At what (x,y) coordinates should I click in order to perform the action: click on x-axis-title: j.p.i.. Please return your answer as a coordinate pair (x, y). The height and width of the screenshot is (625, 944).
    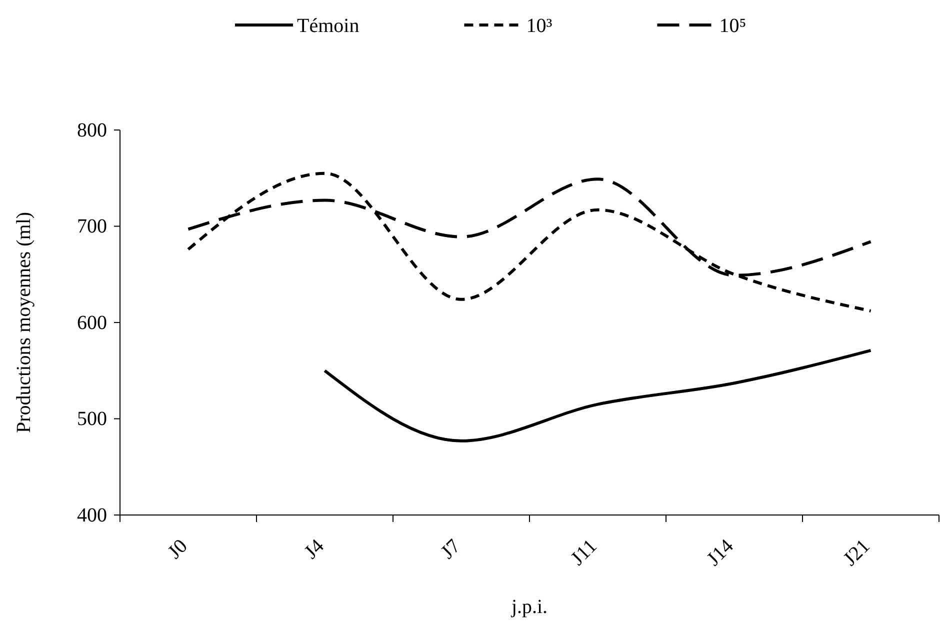
    Looking at the image, I should click on (529, 607).